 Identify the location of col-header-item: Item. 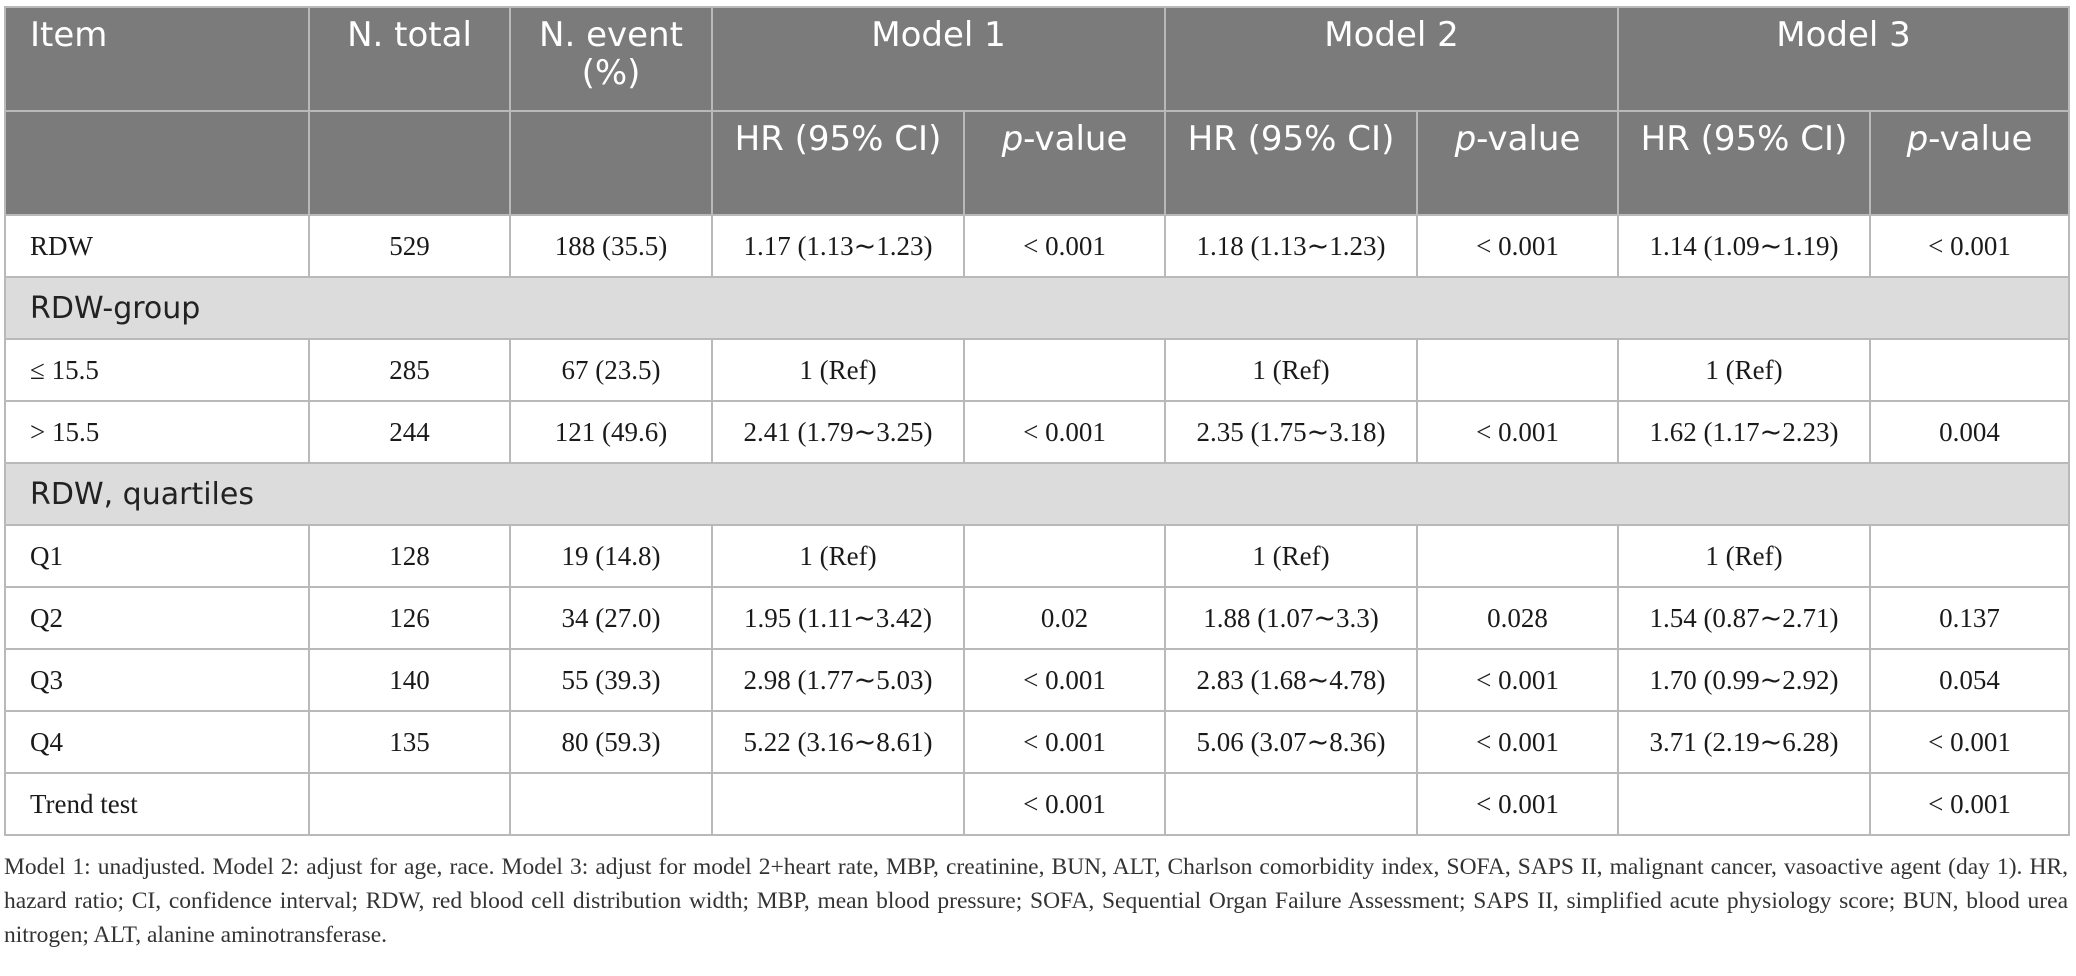
(157, 59).